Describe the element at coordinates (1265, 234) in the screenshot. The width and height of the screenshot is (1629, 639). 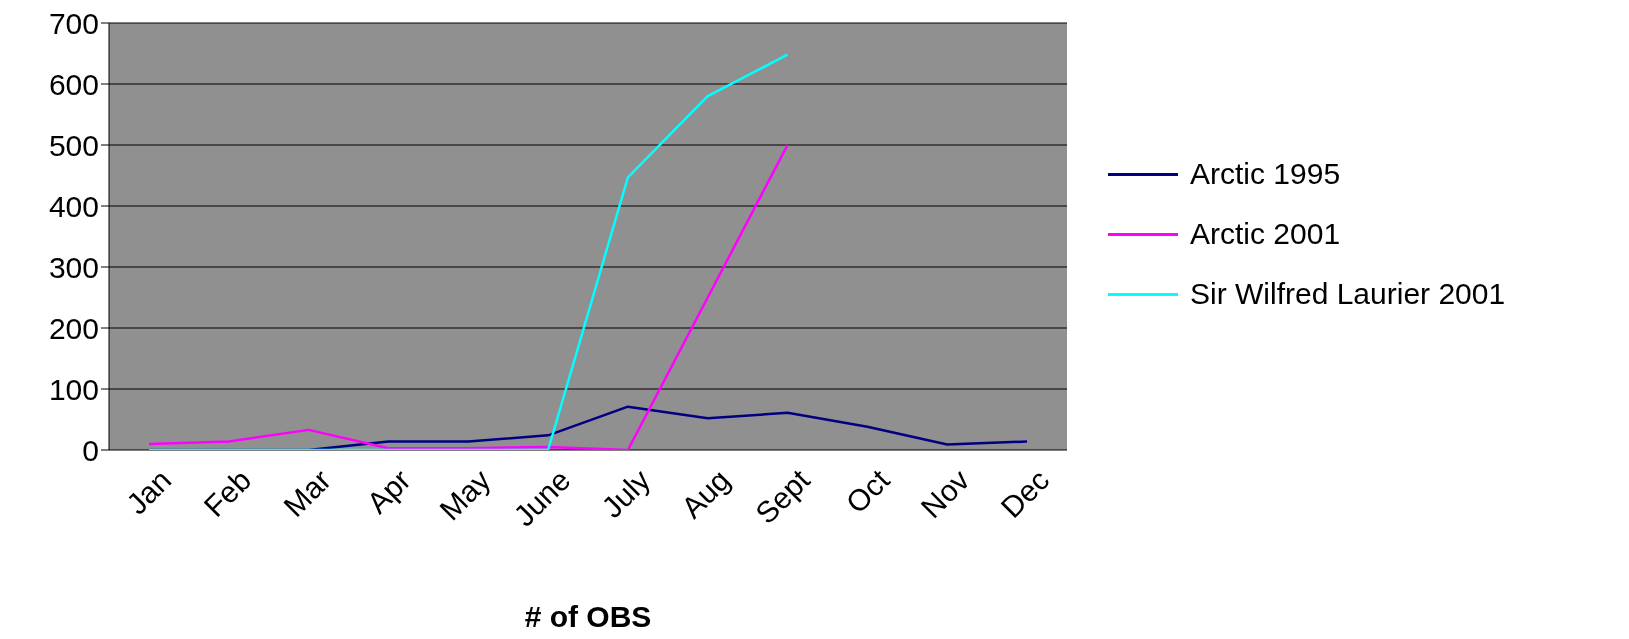
I see `legend-label: Arctic 2001` at that location.